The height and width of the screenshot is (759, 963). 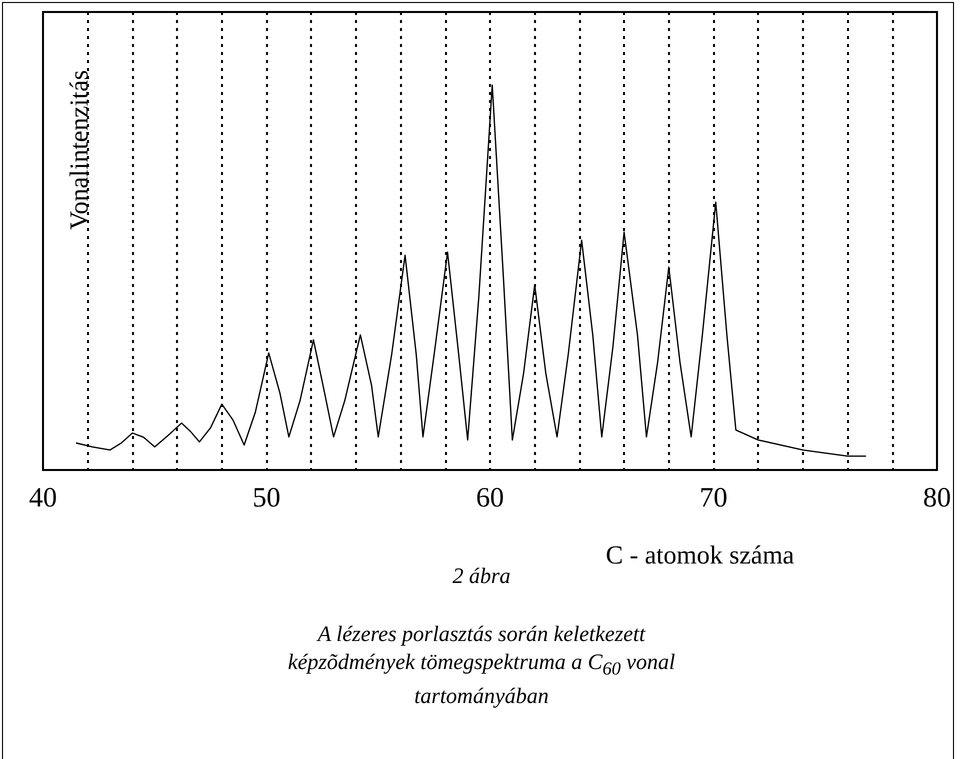 I want to click on x-tick-label: 60, so click(x=490, y=498).